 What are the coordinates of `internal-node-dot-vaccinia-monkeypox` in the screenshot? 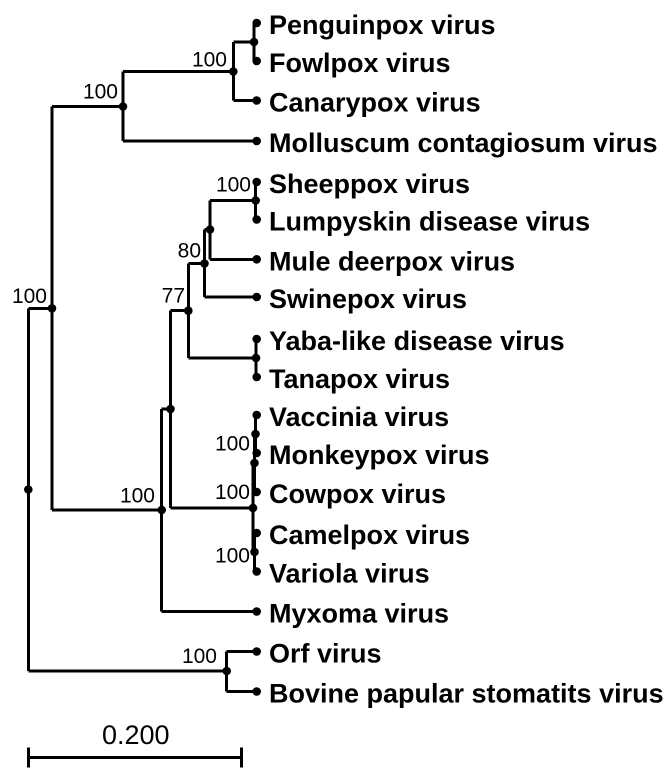 It's located at (255, 434).